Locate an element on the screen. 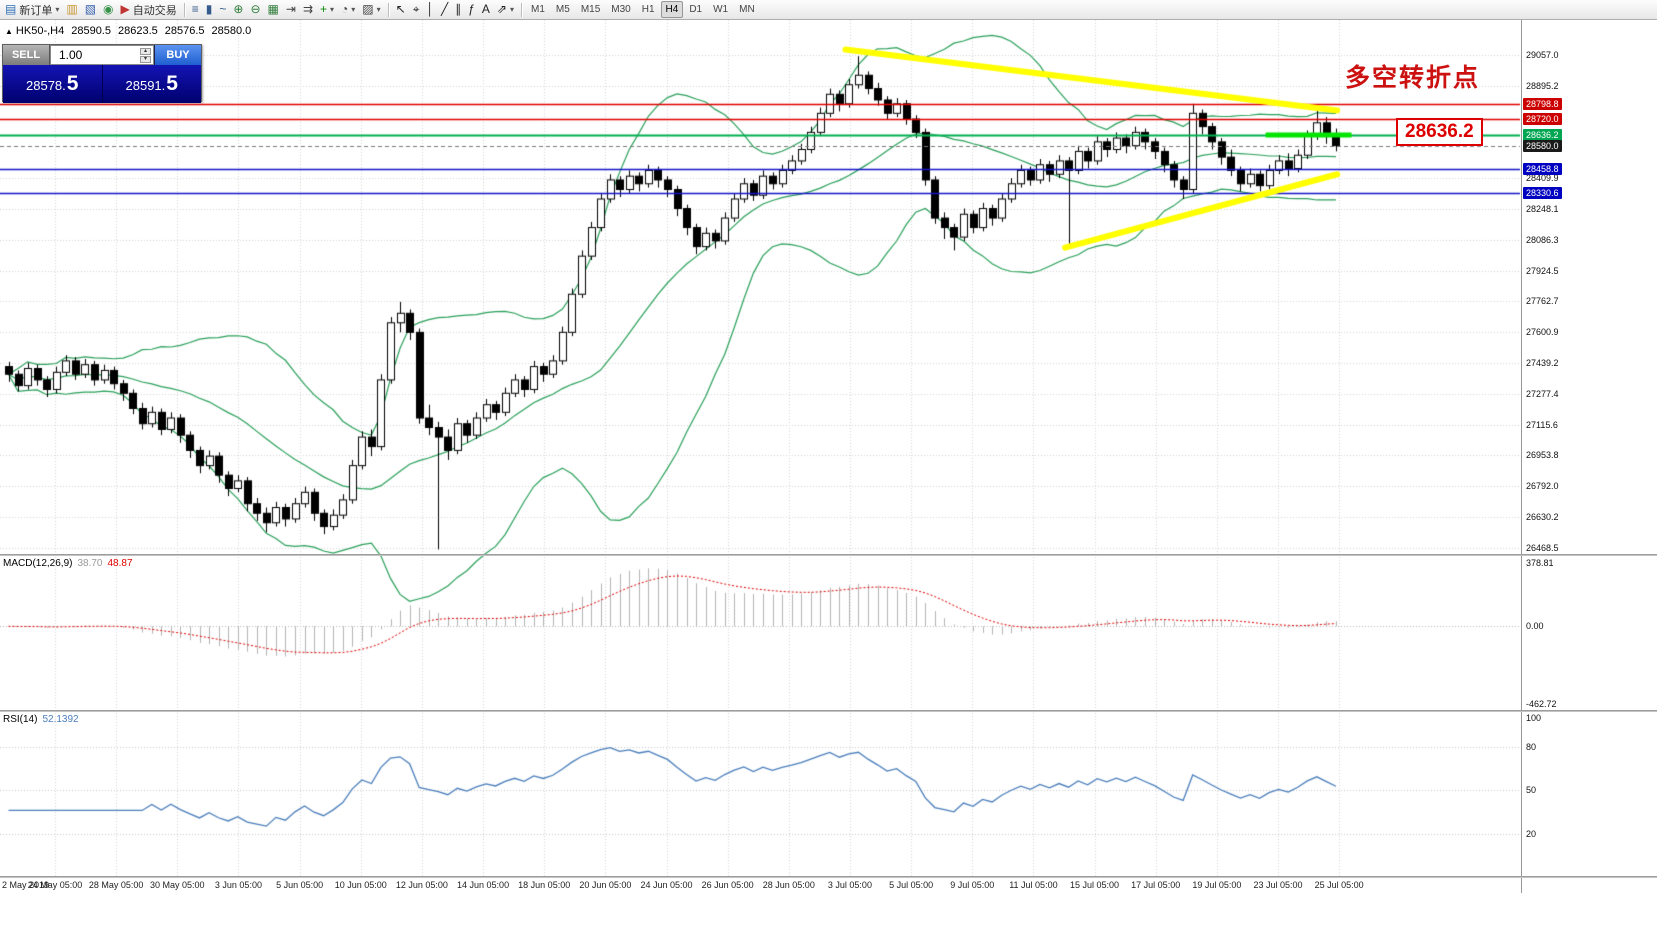 The image size is (1657, 945). fibonacci-button: ƒ is located at coordinates (471, 9).